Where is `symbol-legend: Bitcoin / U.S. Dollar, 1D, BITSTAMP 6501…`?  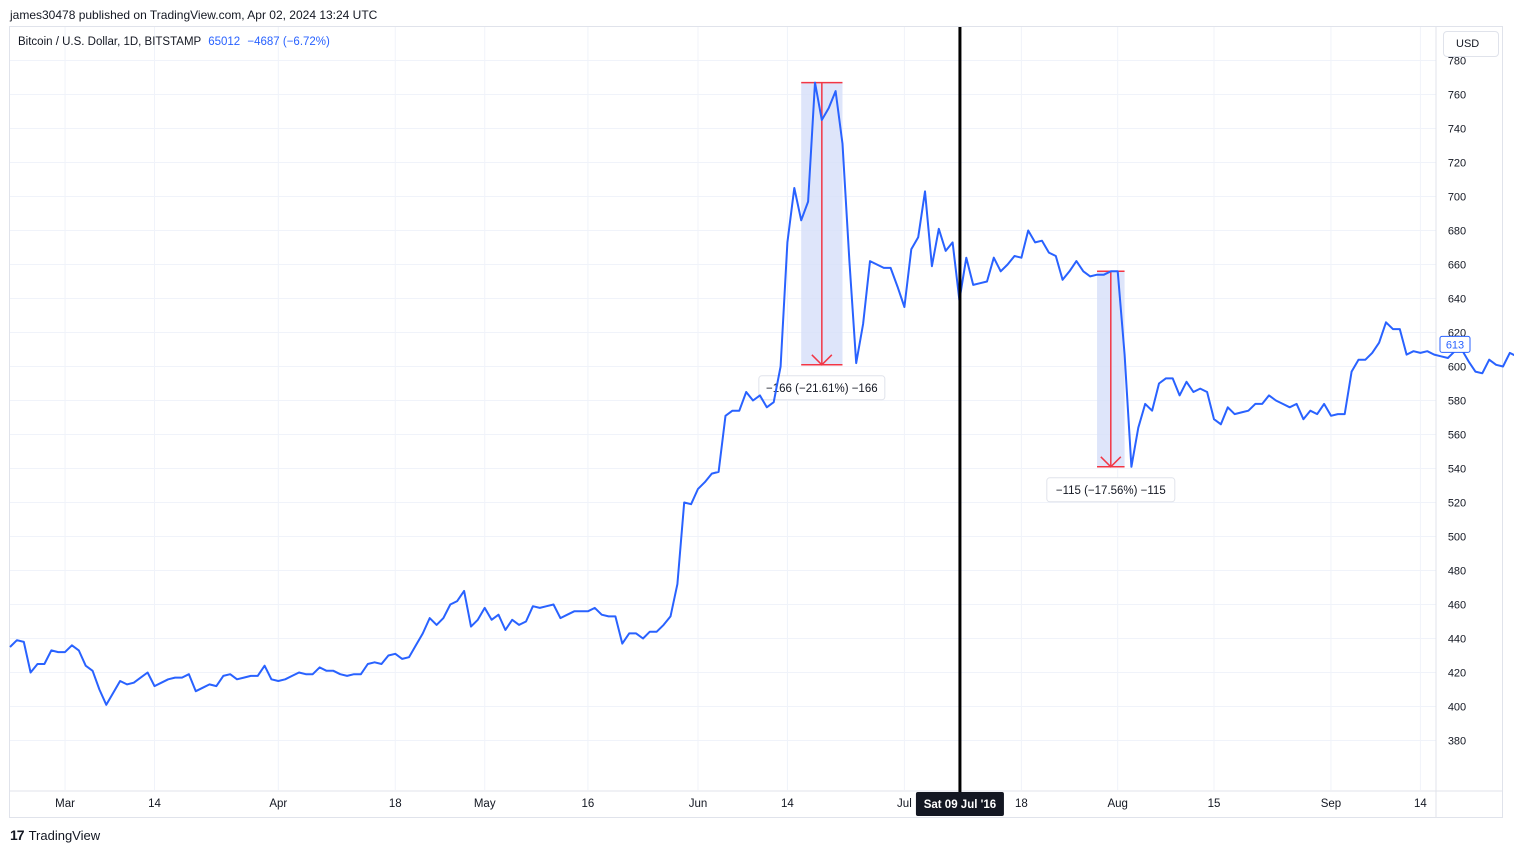 symbol-legend: Bitcoin / U.S. Dollar, 1D, BITSTAMP 6501… is located at coordinates (174, 42).